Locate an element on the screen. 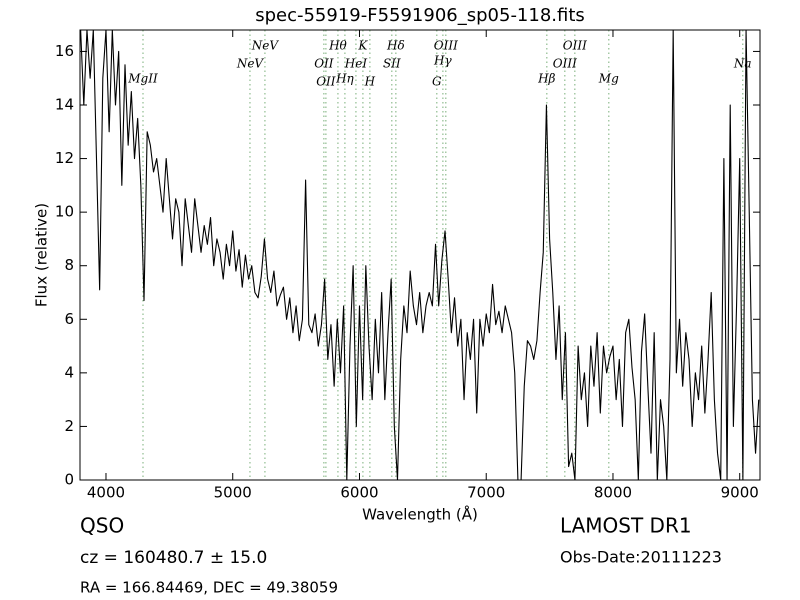 Image resolution: width=800 pixels, height=600 pixels. x-tick-label: 7000 is located at coordinates (486, 493).